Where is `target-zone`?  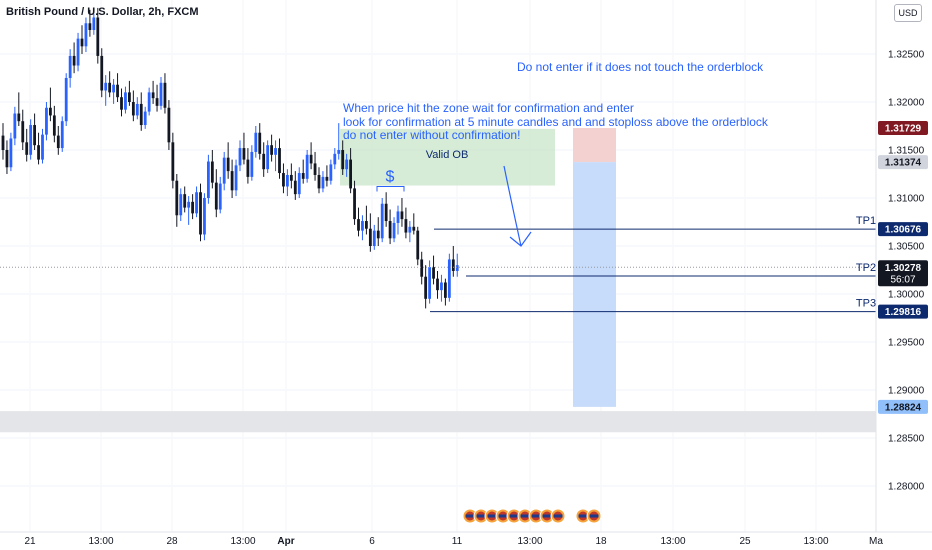 target-zone is located at coordinates (594, 284).